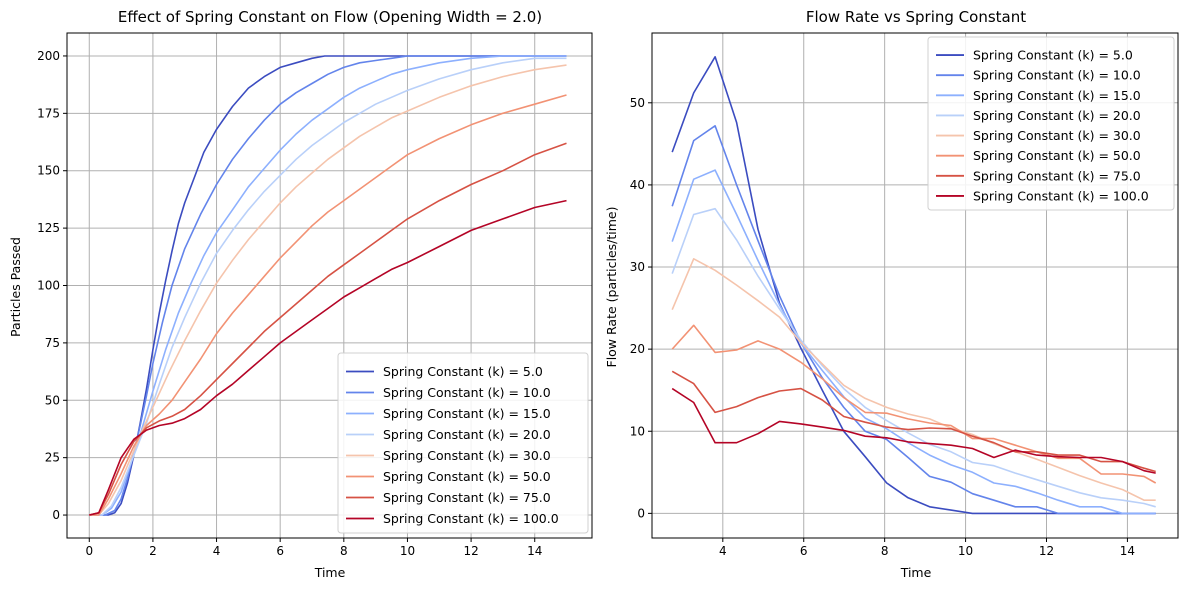  What do you see at coordinates (637, 349) in the screenshot?
I see `y-tick-label: 20` at bounding box center [637, 349].